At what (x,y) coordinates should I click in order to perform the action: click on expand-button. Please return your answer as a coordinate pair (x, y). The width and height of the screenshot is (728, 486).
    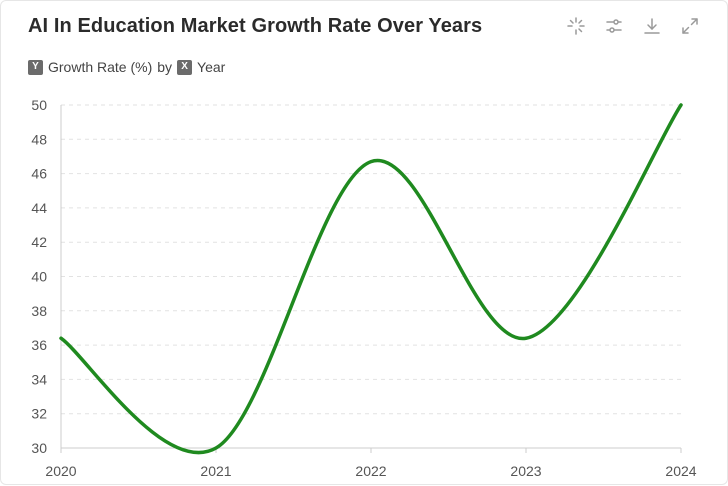
    Looking at the image, I should click on (690, 26).